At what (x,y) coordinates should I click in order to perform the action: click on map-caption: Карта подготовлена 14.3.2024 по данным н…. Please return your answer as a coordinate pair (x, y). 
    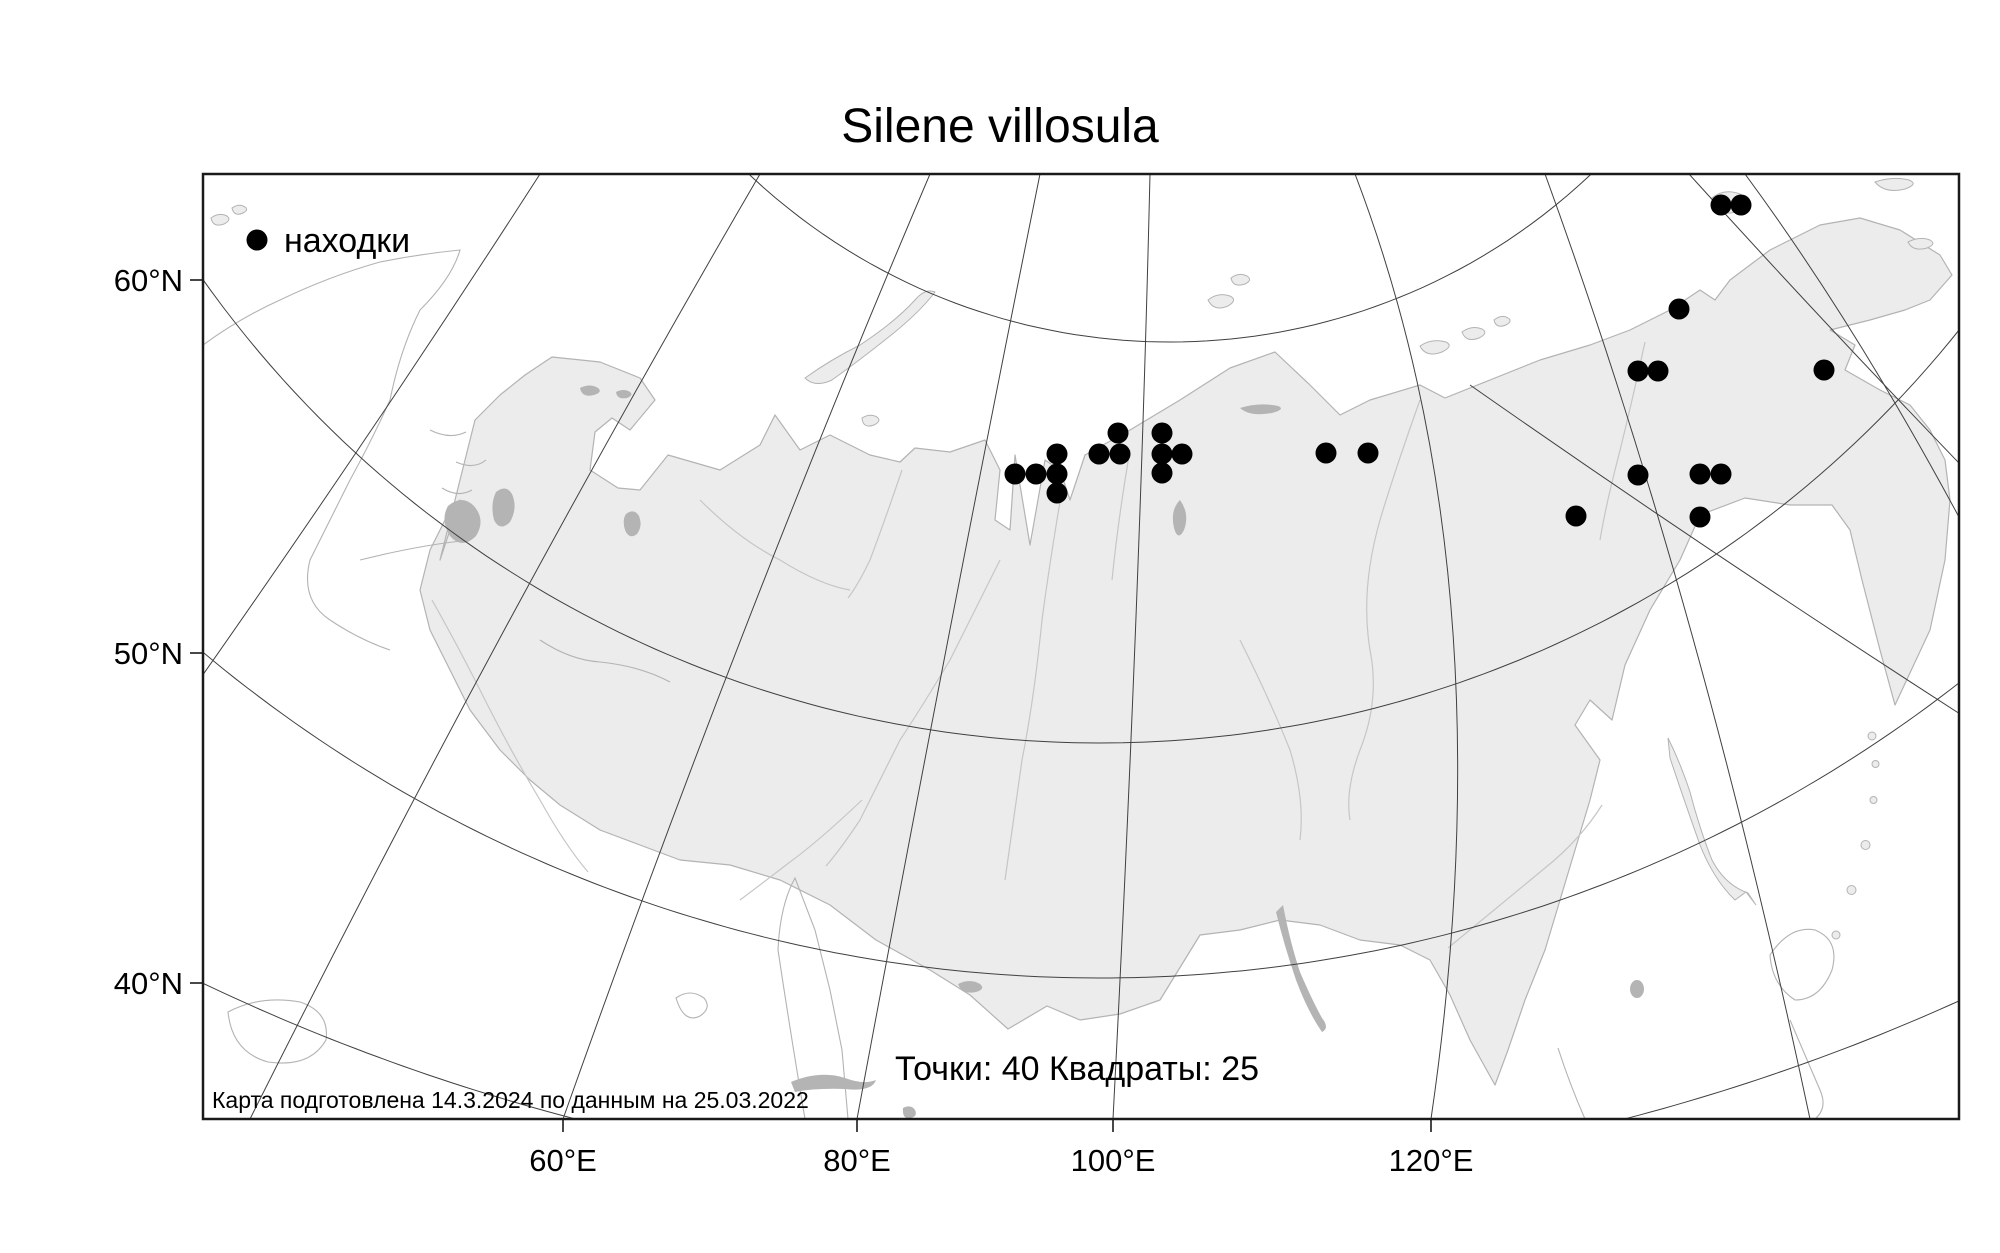
    Looking at the image, I should click on (510, 1100).